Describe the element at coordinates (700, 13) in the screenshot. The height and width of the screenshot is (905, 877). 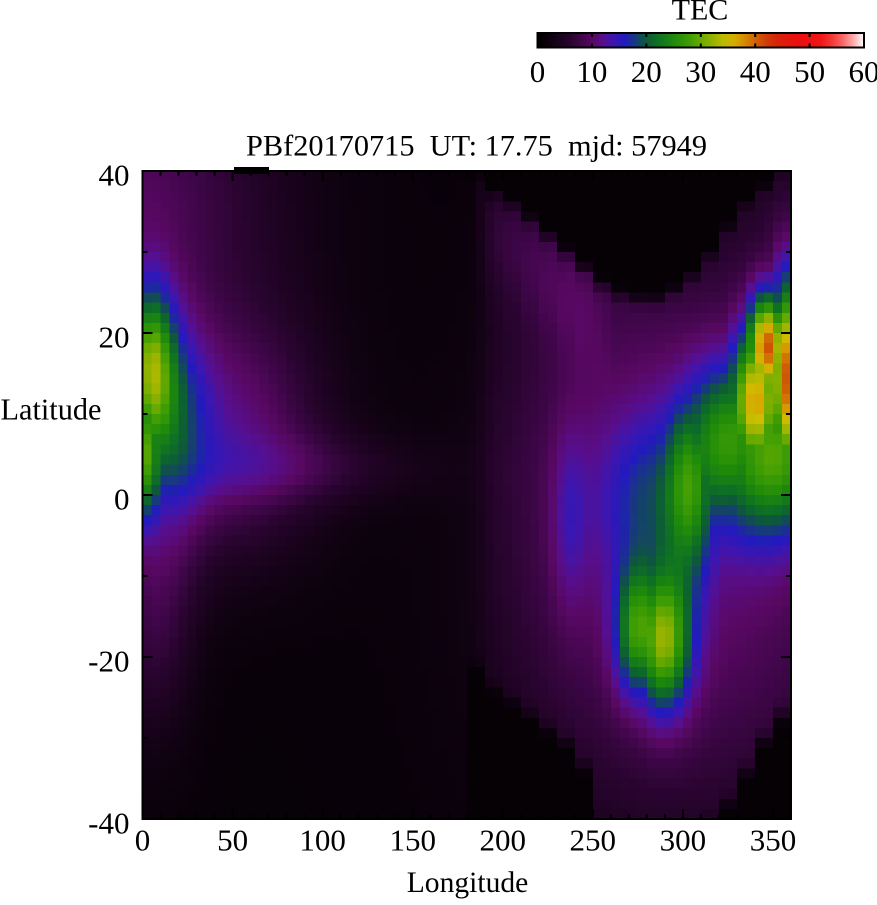
I see `svg-text: TEC` at that location.